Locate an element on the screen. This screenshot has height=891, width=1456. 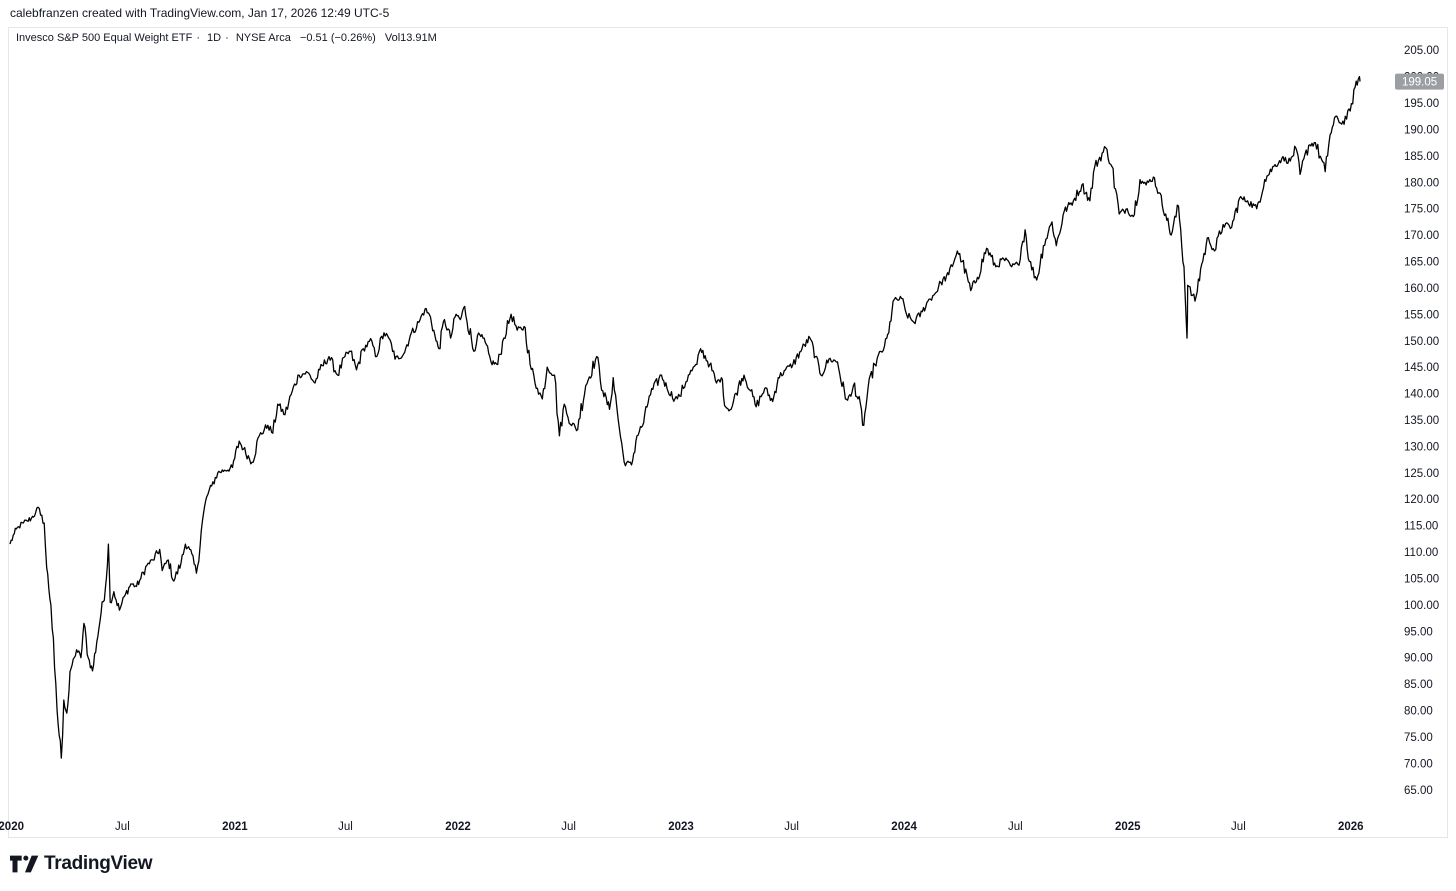
x-tick-label: 2025 is located at coordinates (1128, 827).